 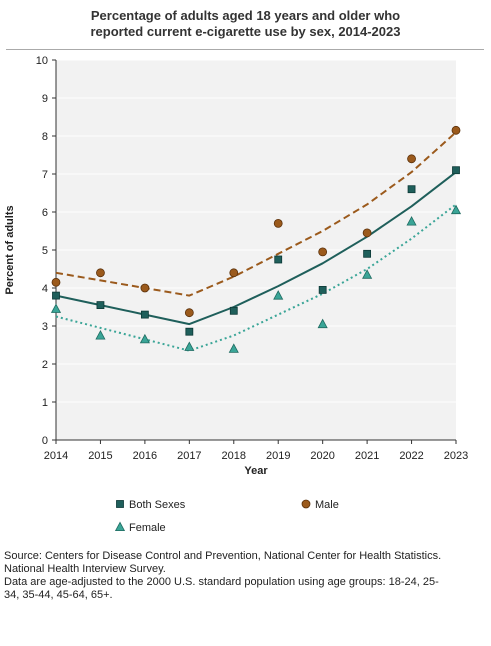 What do you see at coordinates (145, 456) in the screenshot?
I see `x-tick-label-2016: 2016` at bounding box center [145, 456].